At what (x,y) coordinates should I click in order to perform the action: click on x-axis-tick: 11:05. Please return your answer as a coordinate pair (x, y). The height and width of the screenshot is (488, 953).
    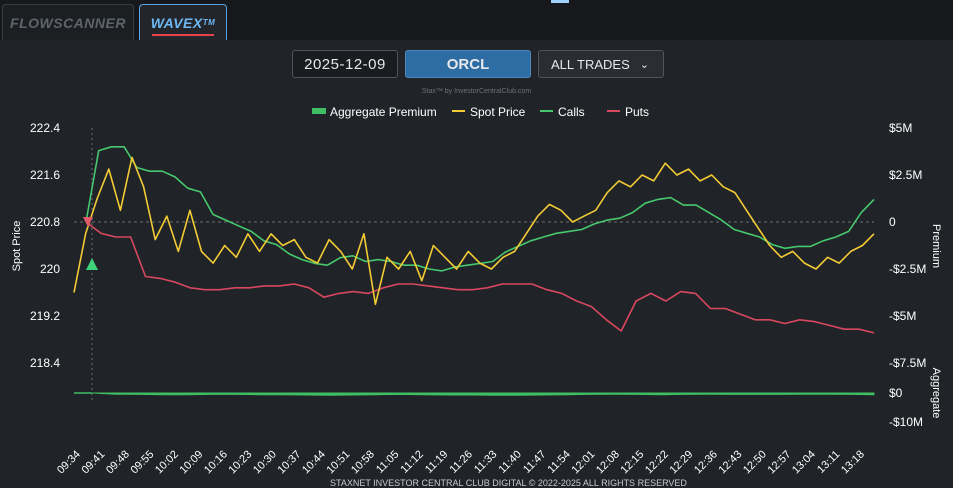
    Looking at the image, I should click on (387, 461).